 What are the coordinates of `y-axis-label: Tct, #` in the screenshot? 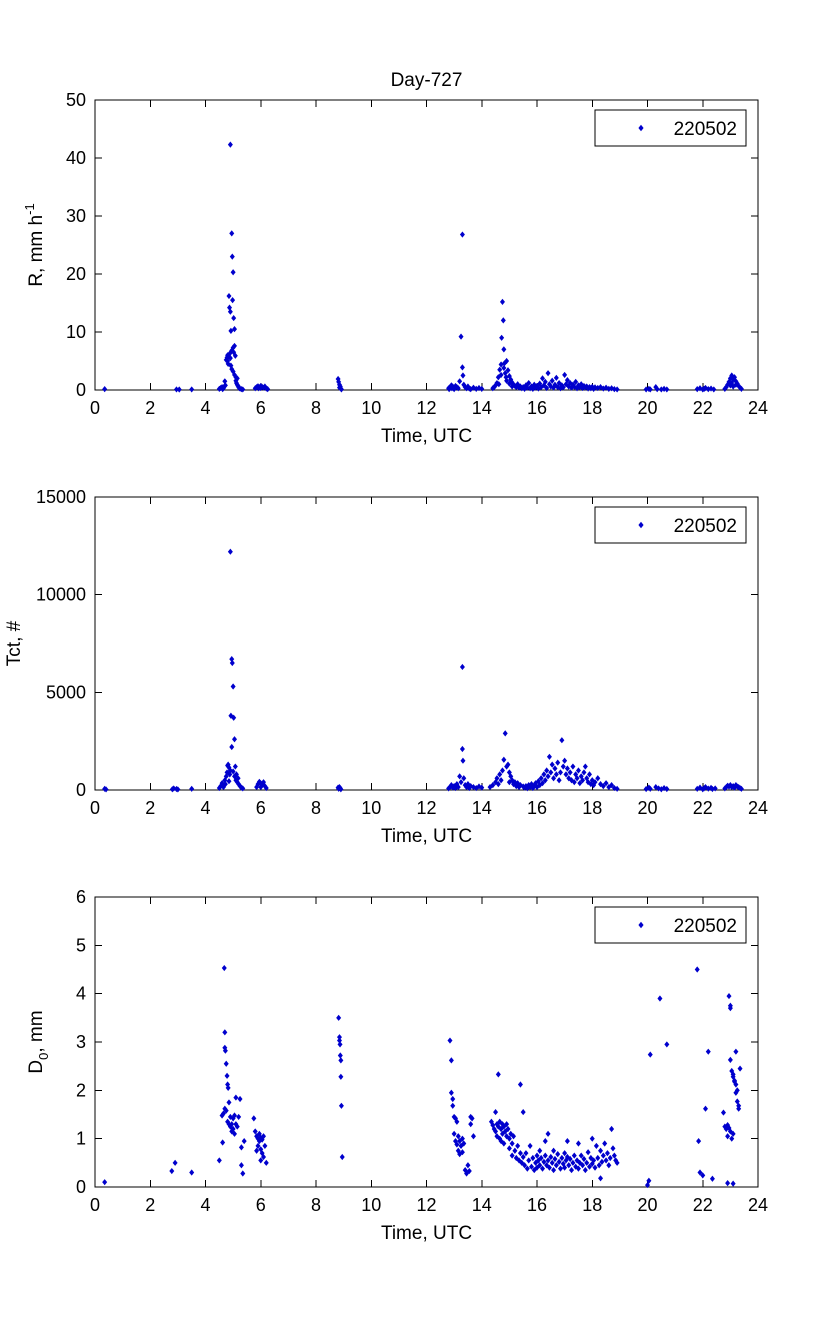 It's located at (14, 643).